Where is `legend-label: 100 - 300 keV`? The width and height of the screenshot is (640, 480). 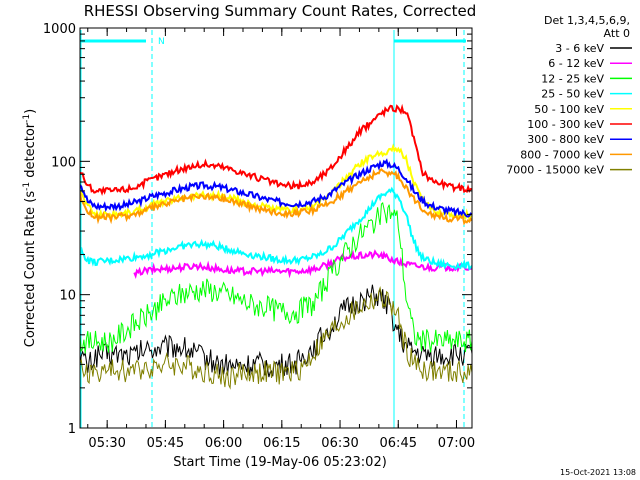
legend-label: 100 - 300 keV is located at coordinates (565, 124).